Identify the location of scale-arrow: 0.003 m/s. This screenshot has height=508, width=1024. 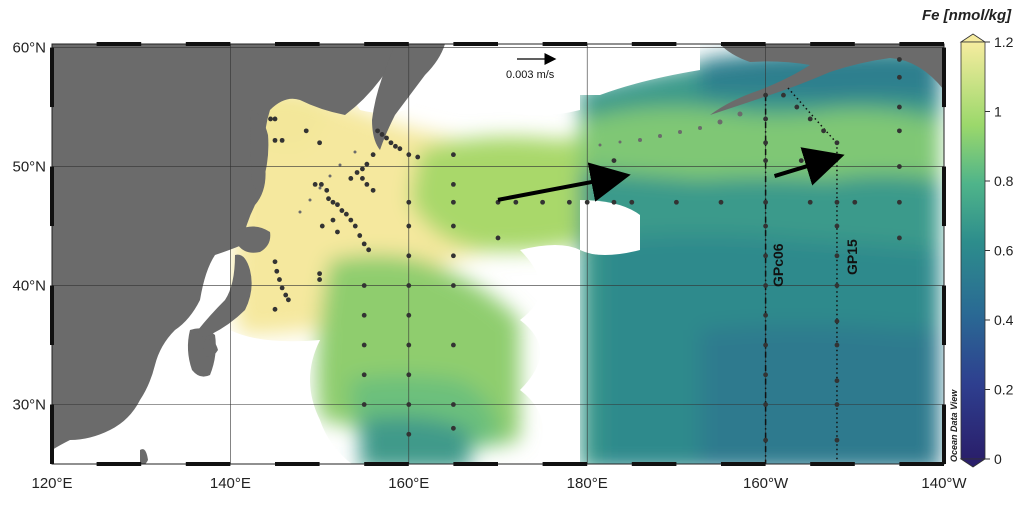
(531, 67).